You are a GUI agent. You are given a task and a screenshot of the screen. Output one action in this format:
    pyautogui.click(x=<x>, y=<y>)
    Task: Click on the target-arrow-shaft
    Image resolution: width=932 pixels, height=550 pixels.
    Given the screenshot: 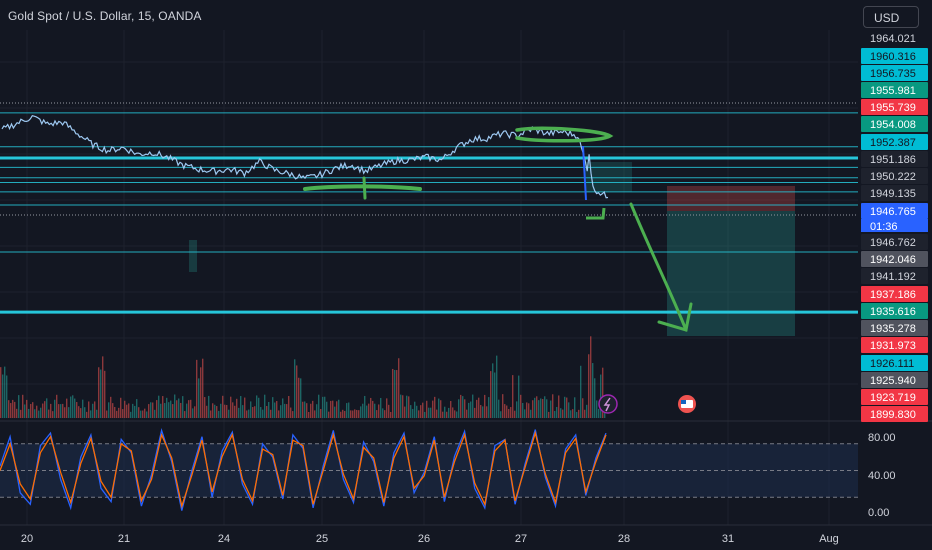 What is the action you would take?
    pyautogui.click(x=658, y=267)
    